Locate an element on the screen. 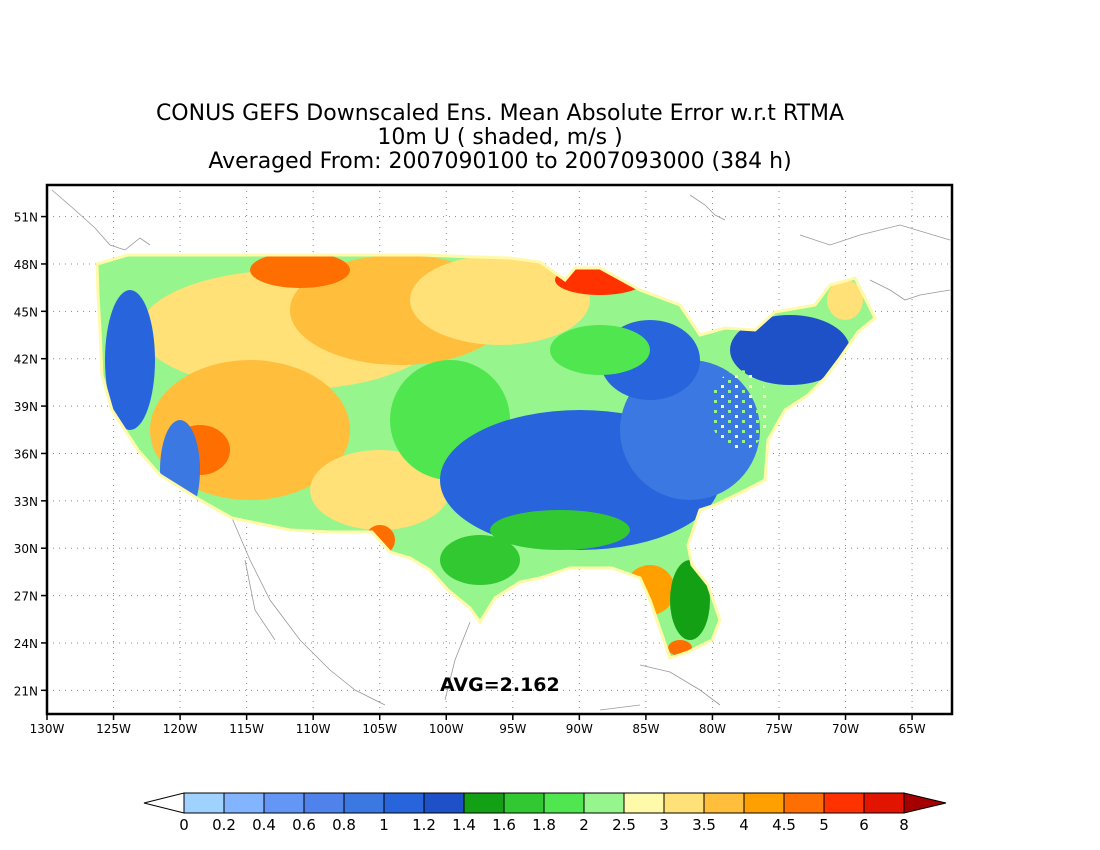  lat-tick-label: 30N is located at coordinates (26, 549).